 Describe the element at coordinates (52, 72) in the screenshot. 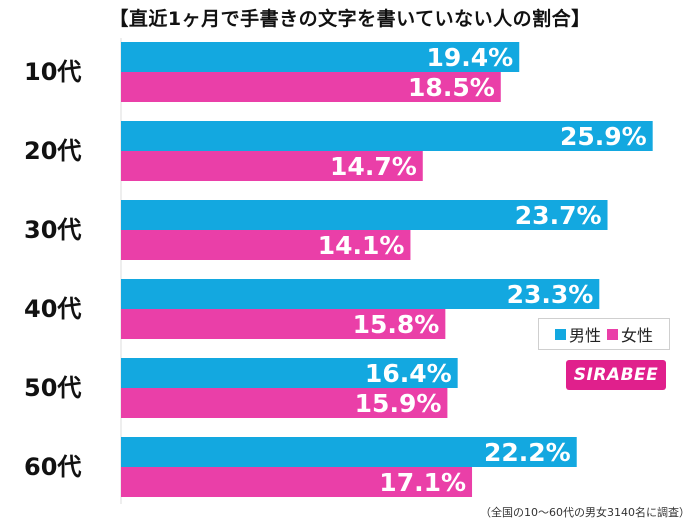

I see `category-label: 10代` at that location.